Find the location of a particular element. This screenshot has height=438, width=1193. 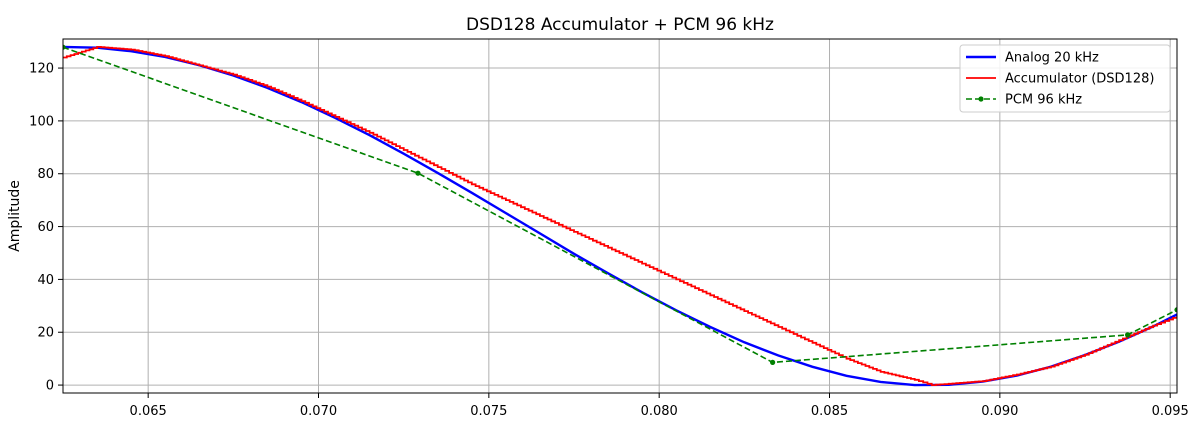

y-tick-label: 60 is located at coordinates (45, 227).